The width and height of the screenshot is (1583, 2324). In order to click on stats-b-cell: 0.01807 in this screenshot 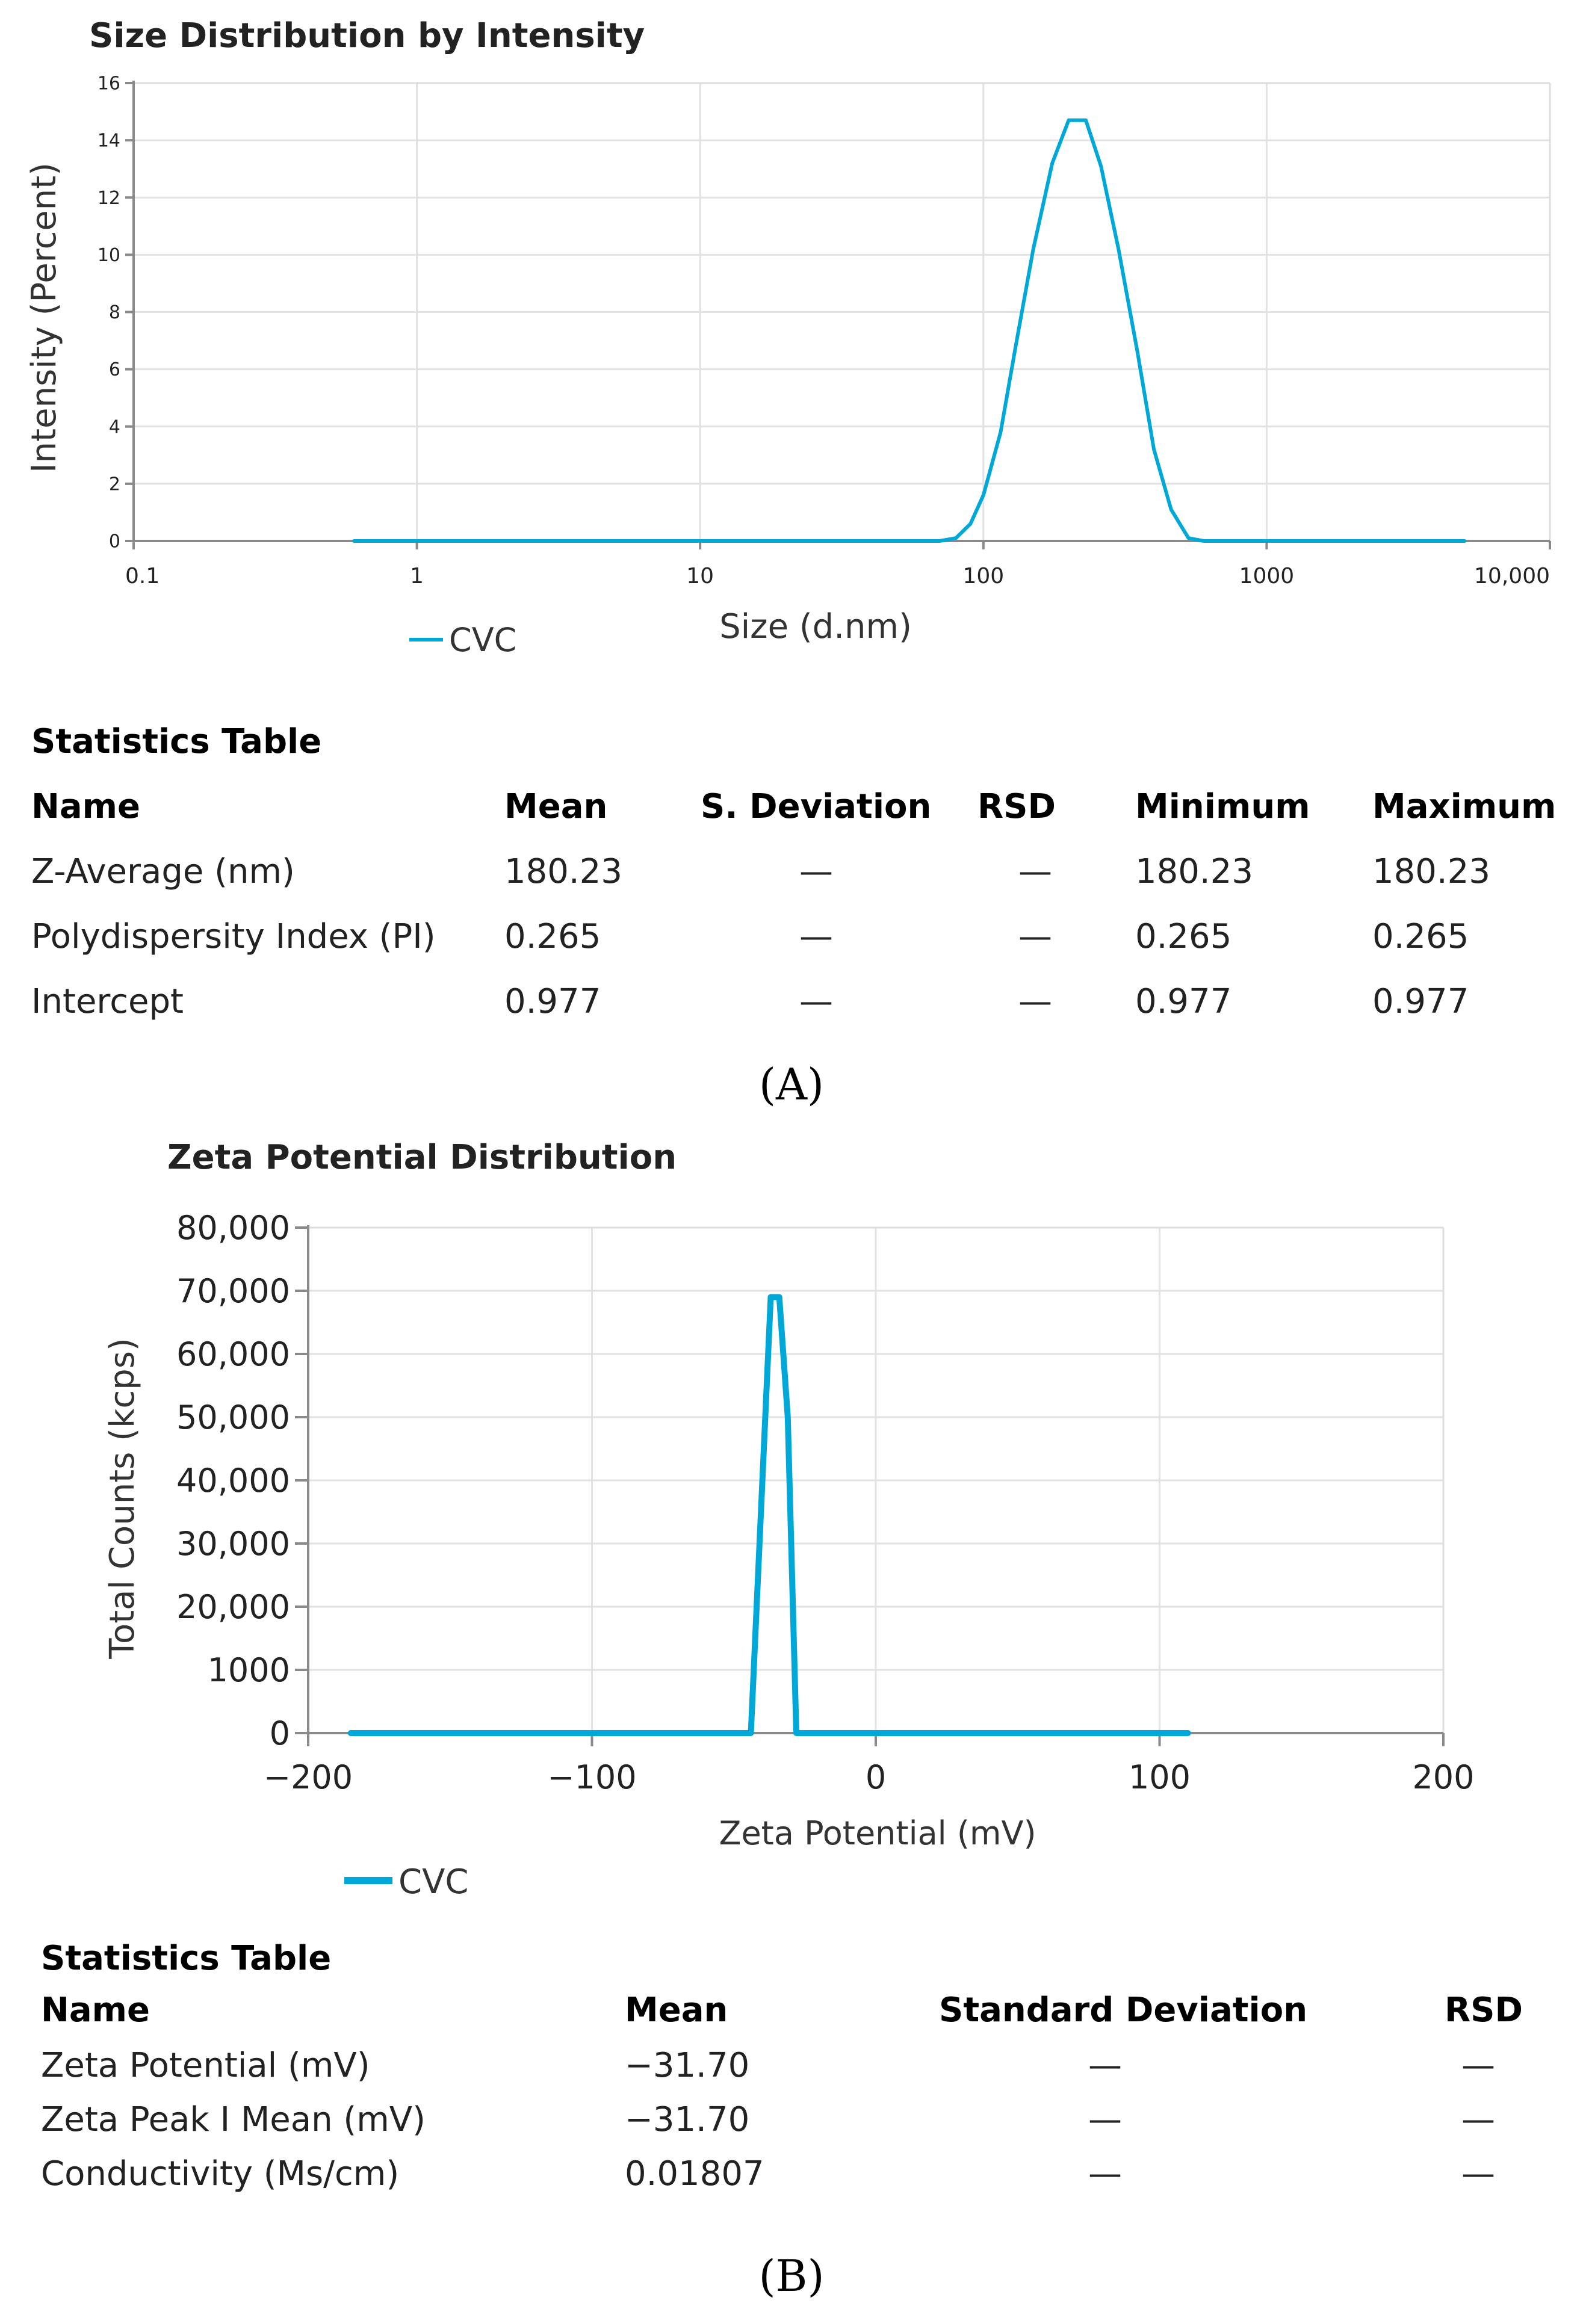, I will do `click(694, 2173)`.